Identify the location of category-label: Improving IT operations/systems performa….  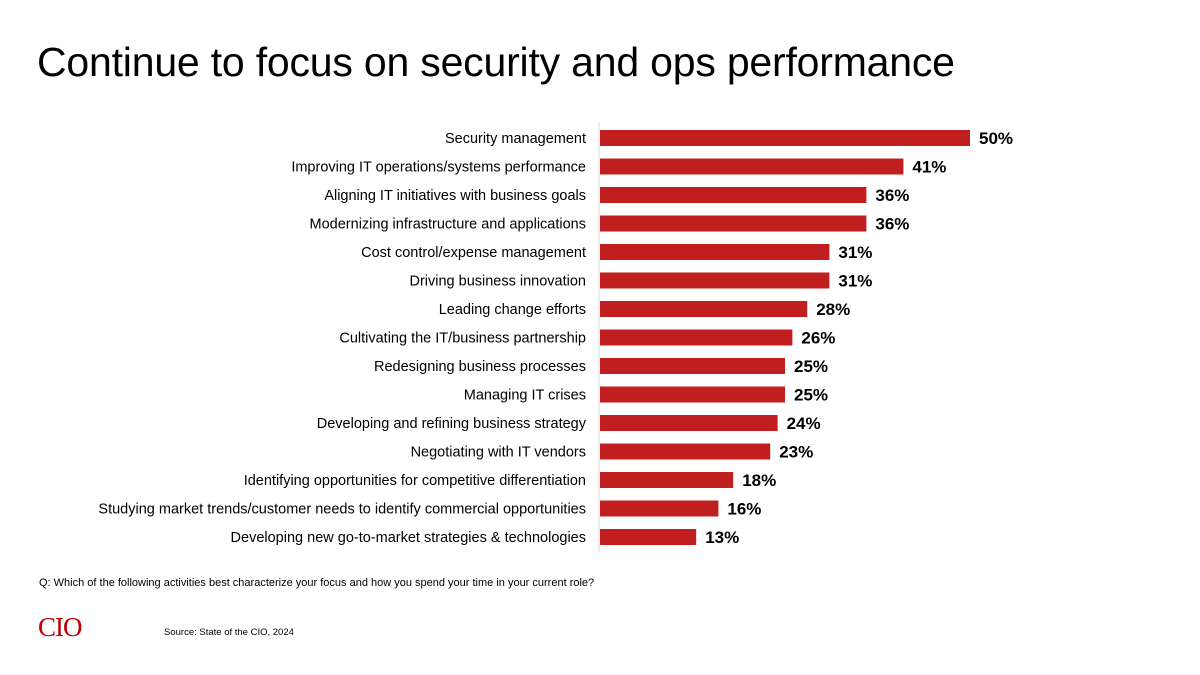
(438, 168).